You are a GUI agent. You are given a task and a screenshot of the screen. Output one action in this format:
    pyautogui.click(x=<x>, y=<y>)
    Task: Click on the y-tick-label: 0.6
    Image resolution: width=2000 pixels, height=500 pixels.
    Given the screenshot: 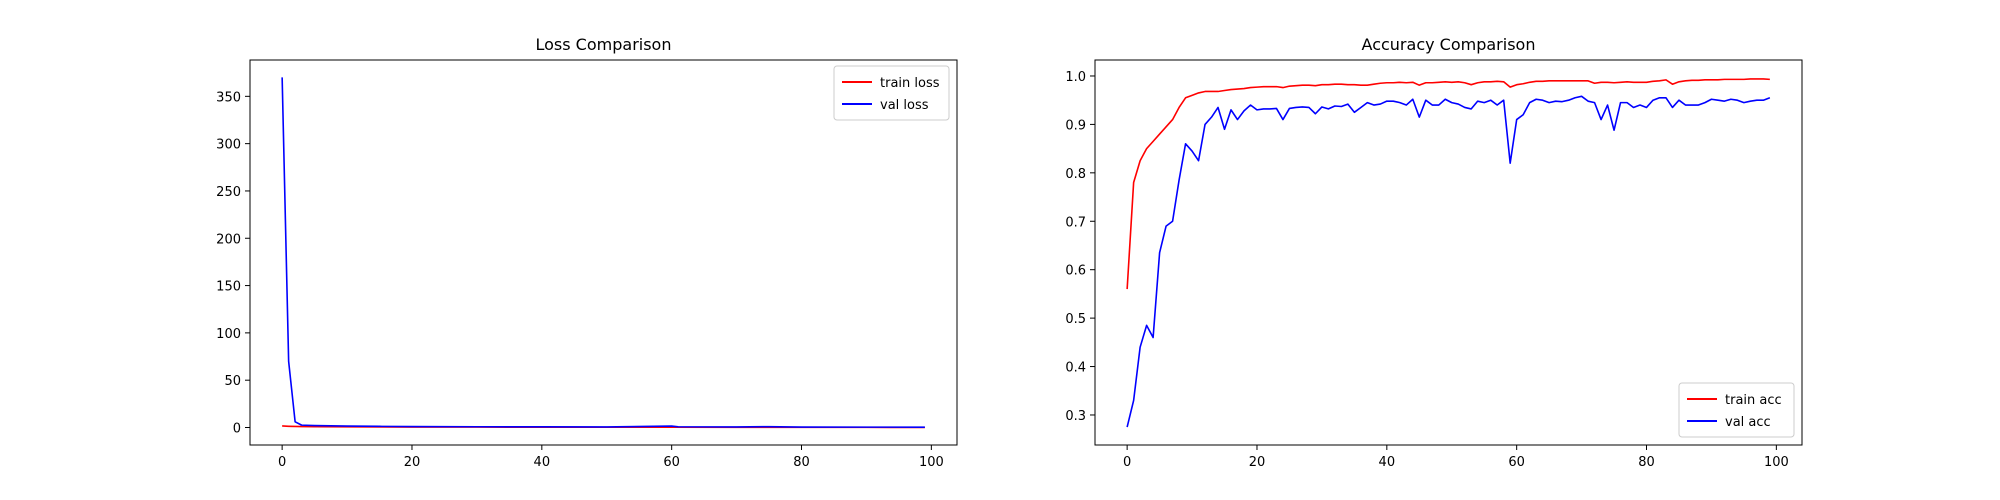 What is the action you would take?
    pyautogui.click(x=1075, y=271)
    